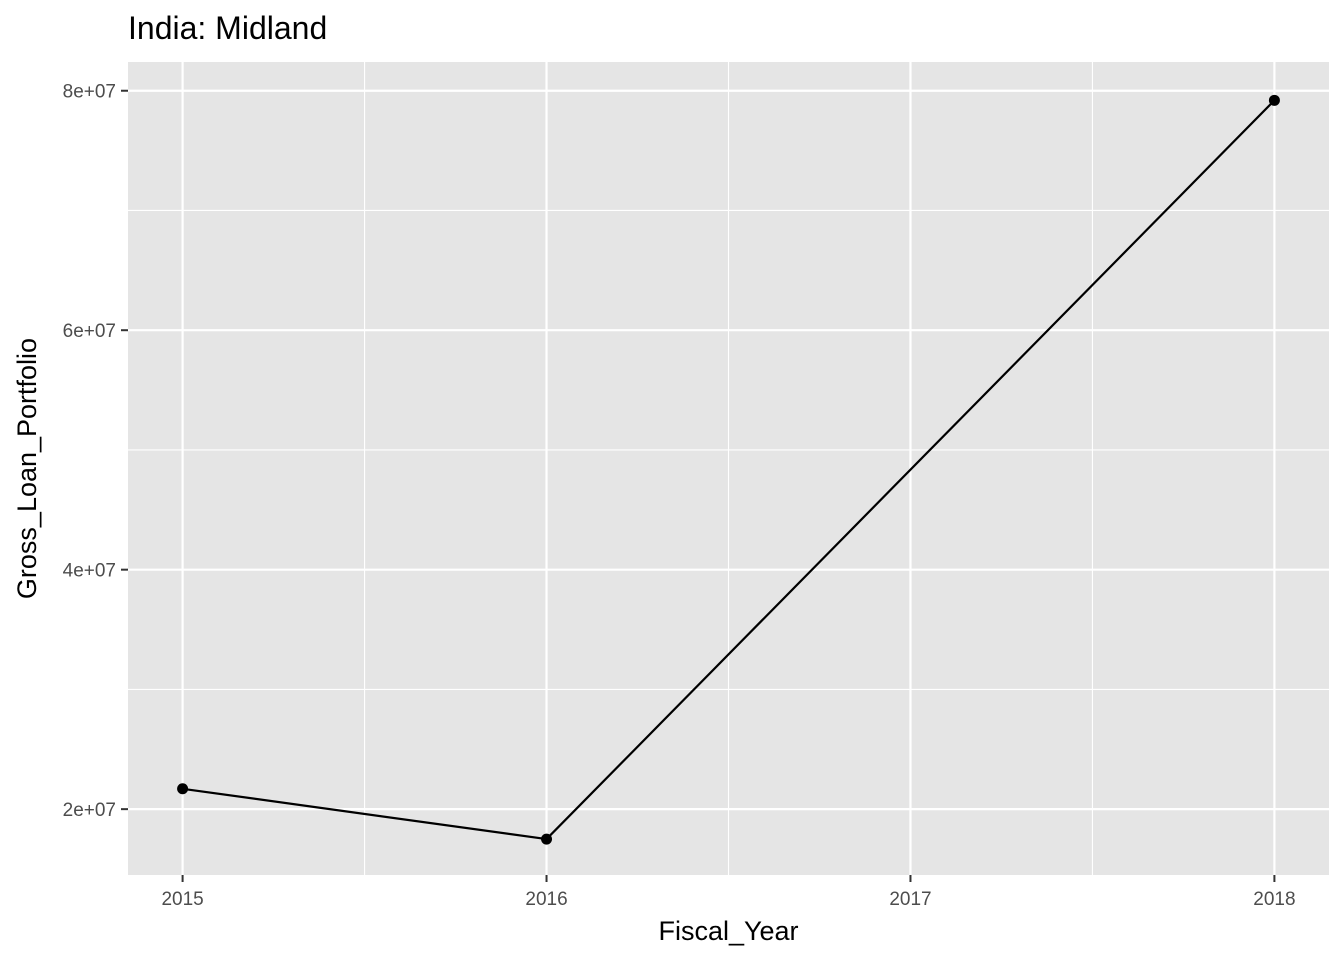  What do you see at coordinates (910, 899) in the screenshot?
I see `x-tick-label: 2017` at bounding box center [910, 899].